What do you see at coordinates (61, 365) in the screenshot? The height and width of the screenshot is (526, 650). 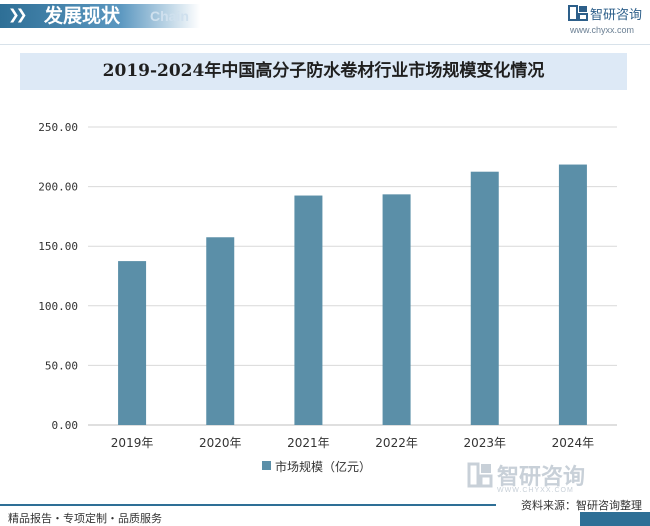 I see `y-tick-label: 50.00` at bounding box center [61, 365].